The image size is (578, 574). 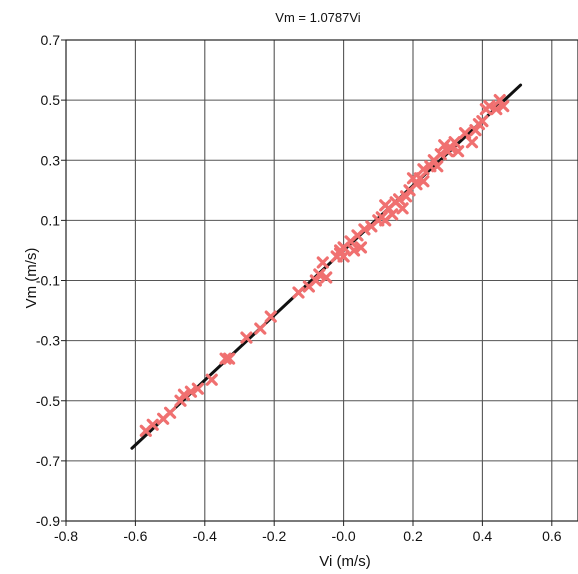 I want to click on x-tick-label: 0.2, so click(x=413, y=536).